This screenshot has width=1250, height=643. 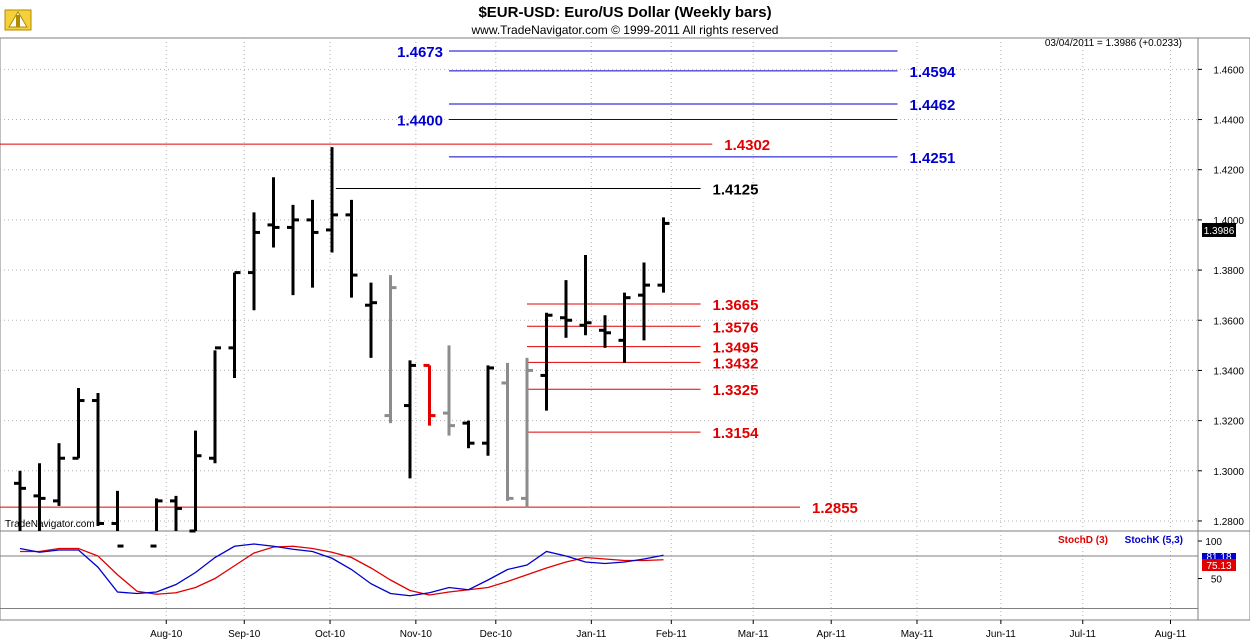 What do you see at coordinates (1171, 634) in the screenshot?
I see `month-tick-label: Aug-11` at bounding box center [1171, 634].